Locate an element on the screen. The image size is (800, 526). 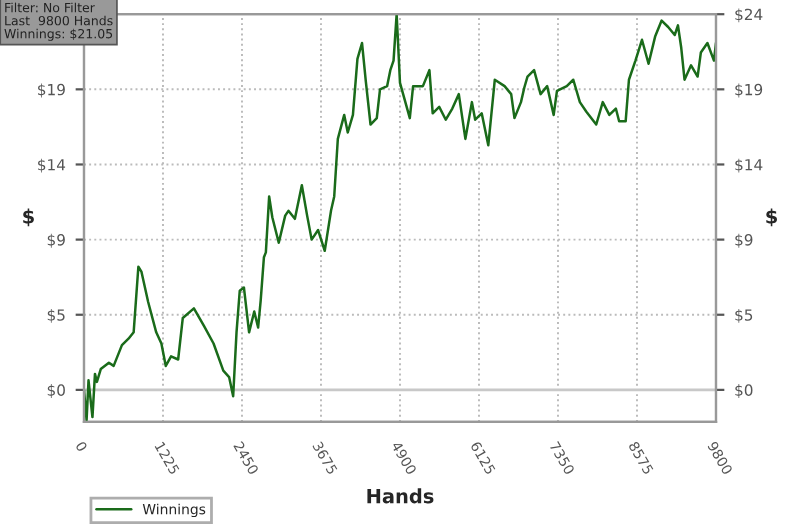
y-axis-title: $ is located at coordinates (28, 217).